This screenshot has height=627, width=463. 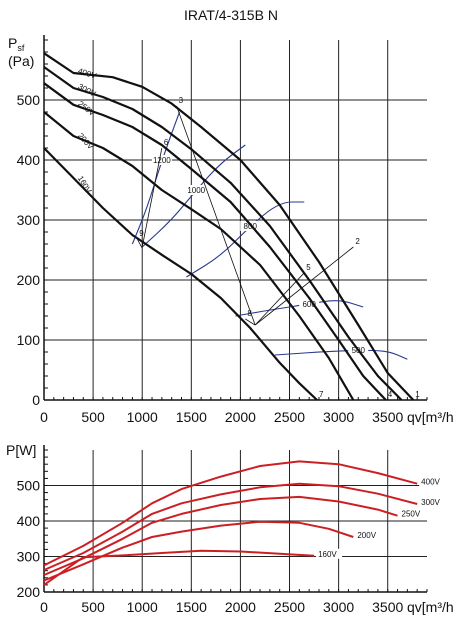 I want to click on system-line-label: 3, so click(x=181, y=100).